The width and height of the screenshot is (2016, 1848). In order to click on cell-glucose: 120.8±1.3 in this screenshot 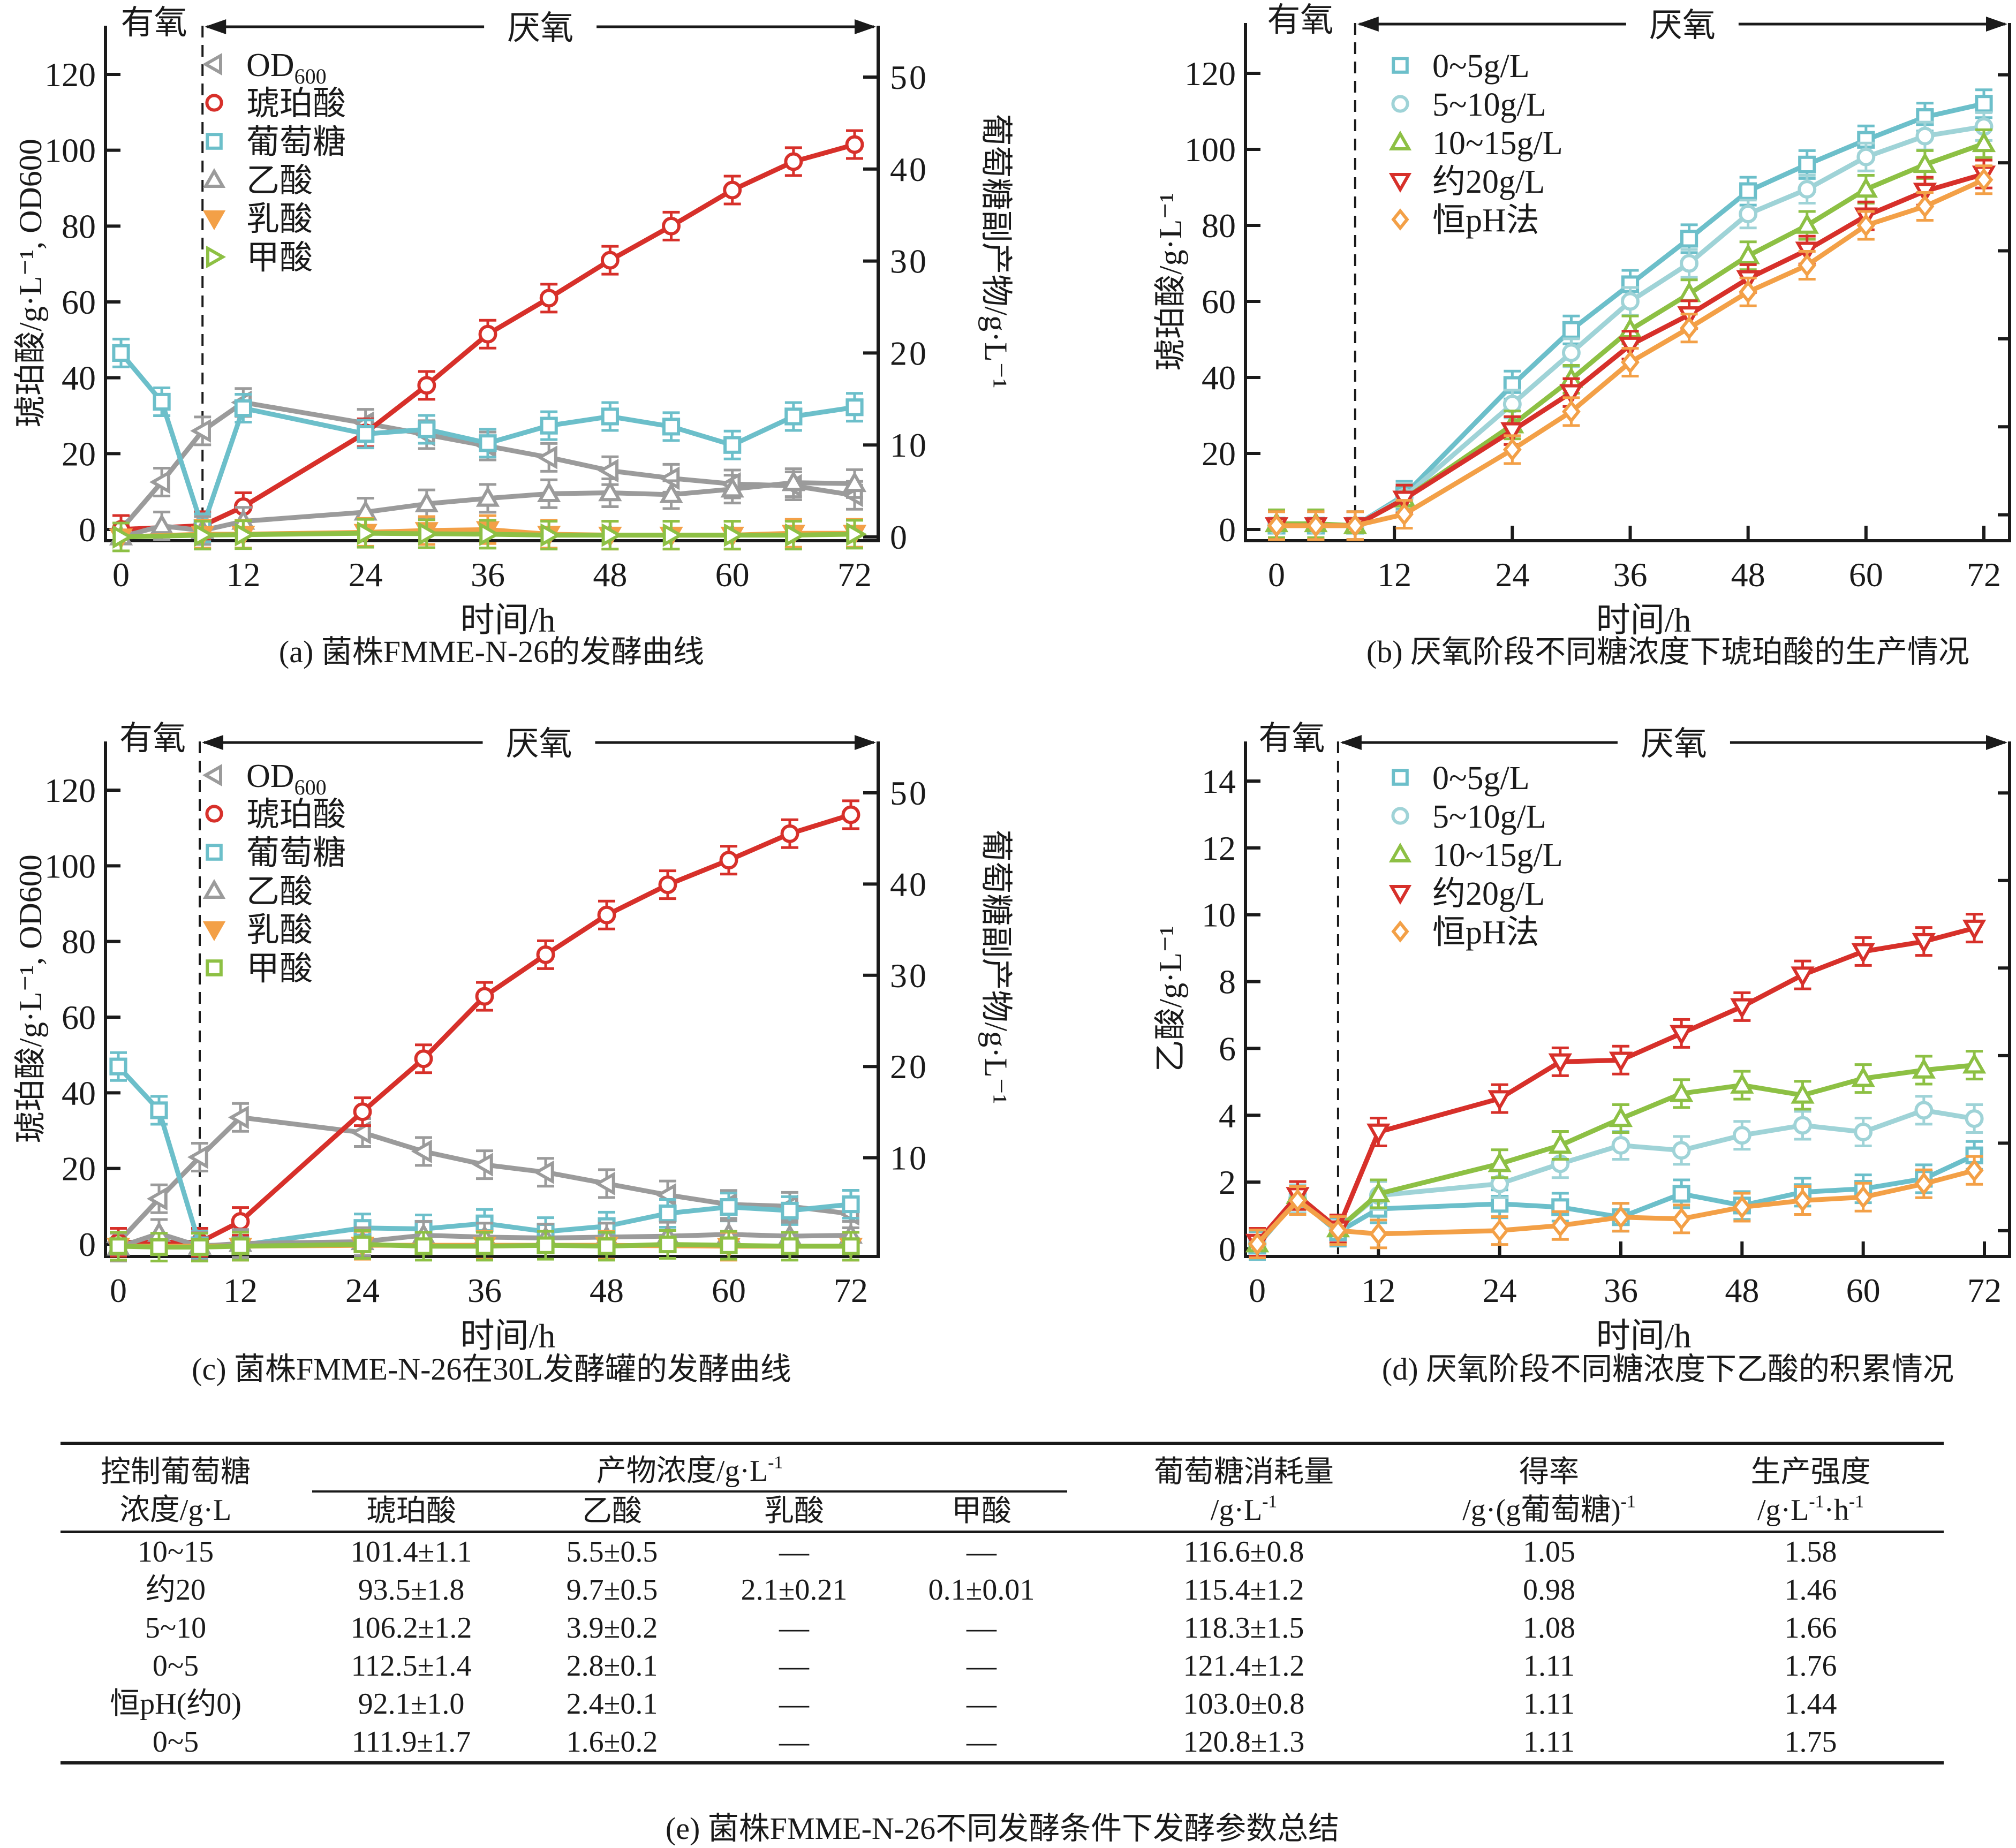, I will do `click(1244, 1744)`.